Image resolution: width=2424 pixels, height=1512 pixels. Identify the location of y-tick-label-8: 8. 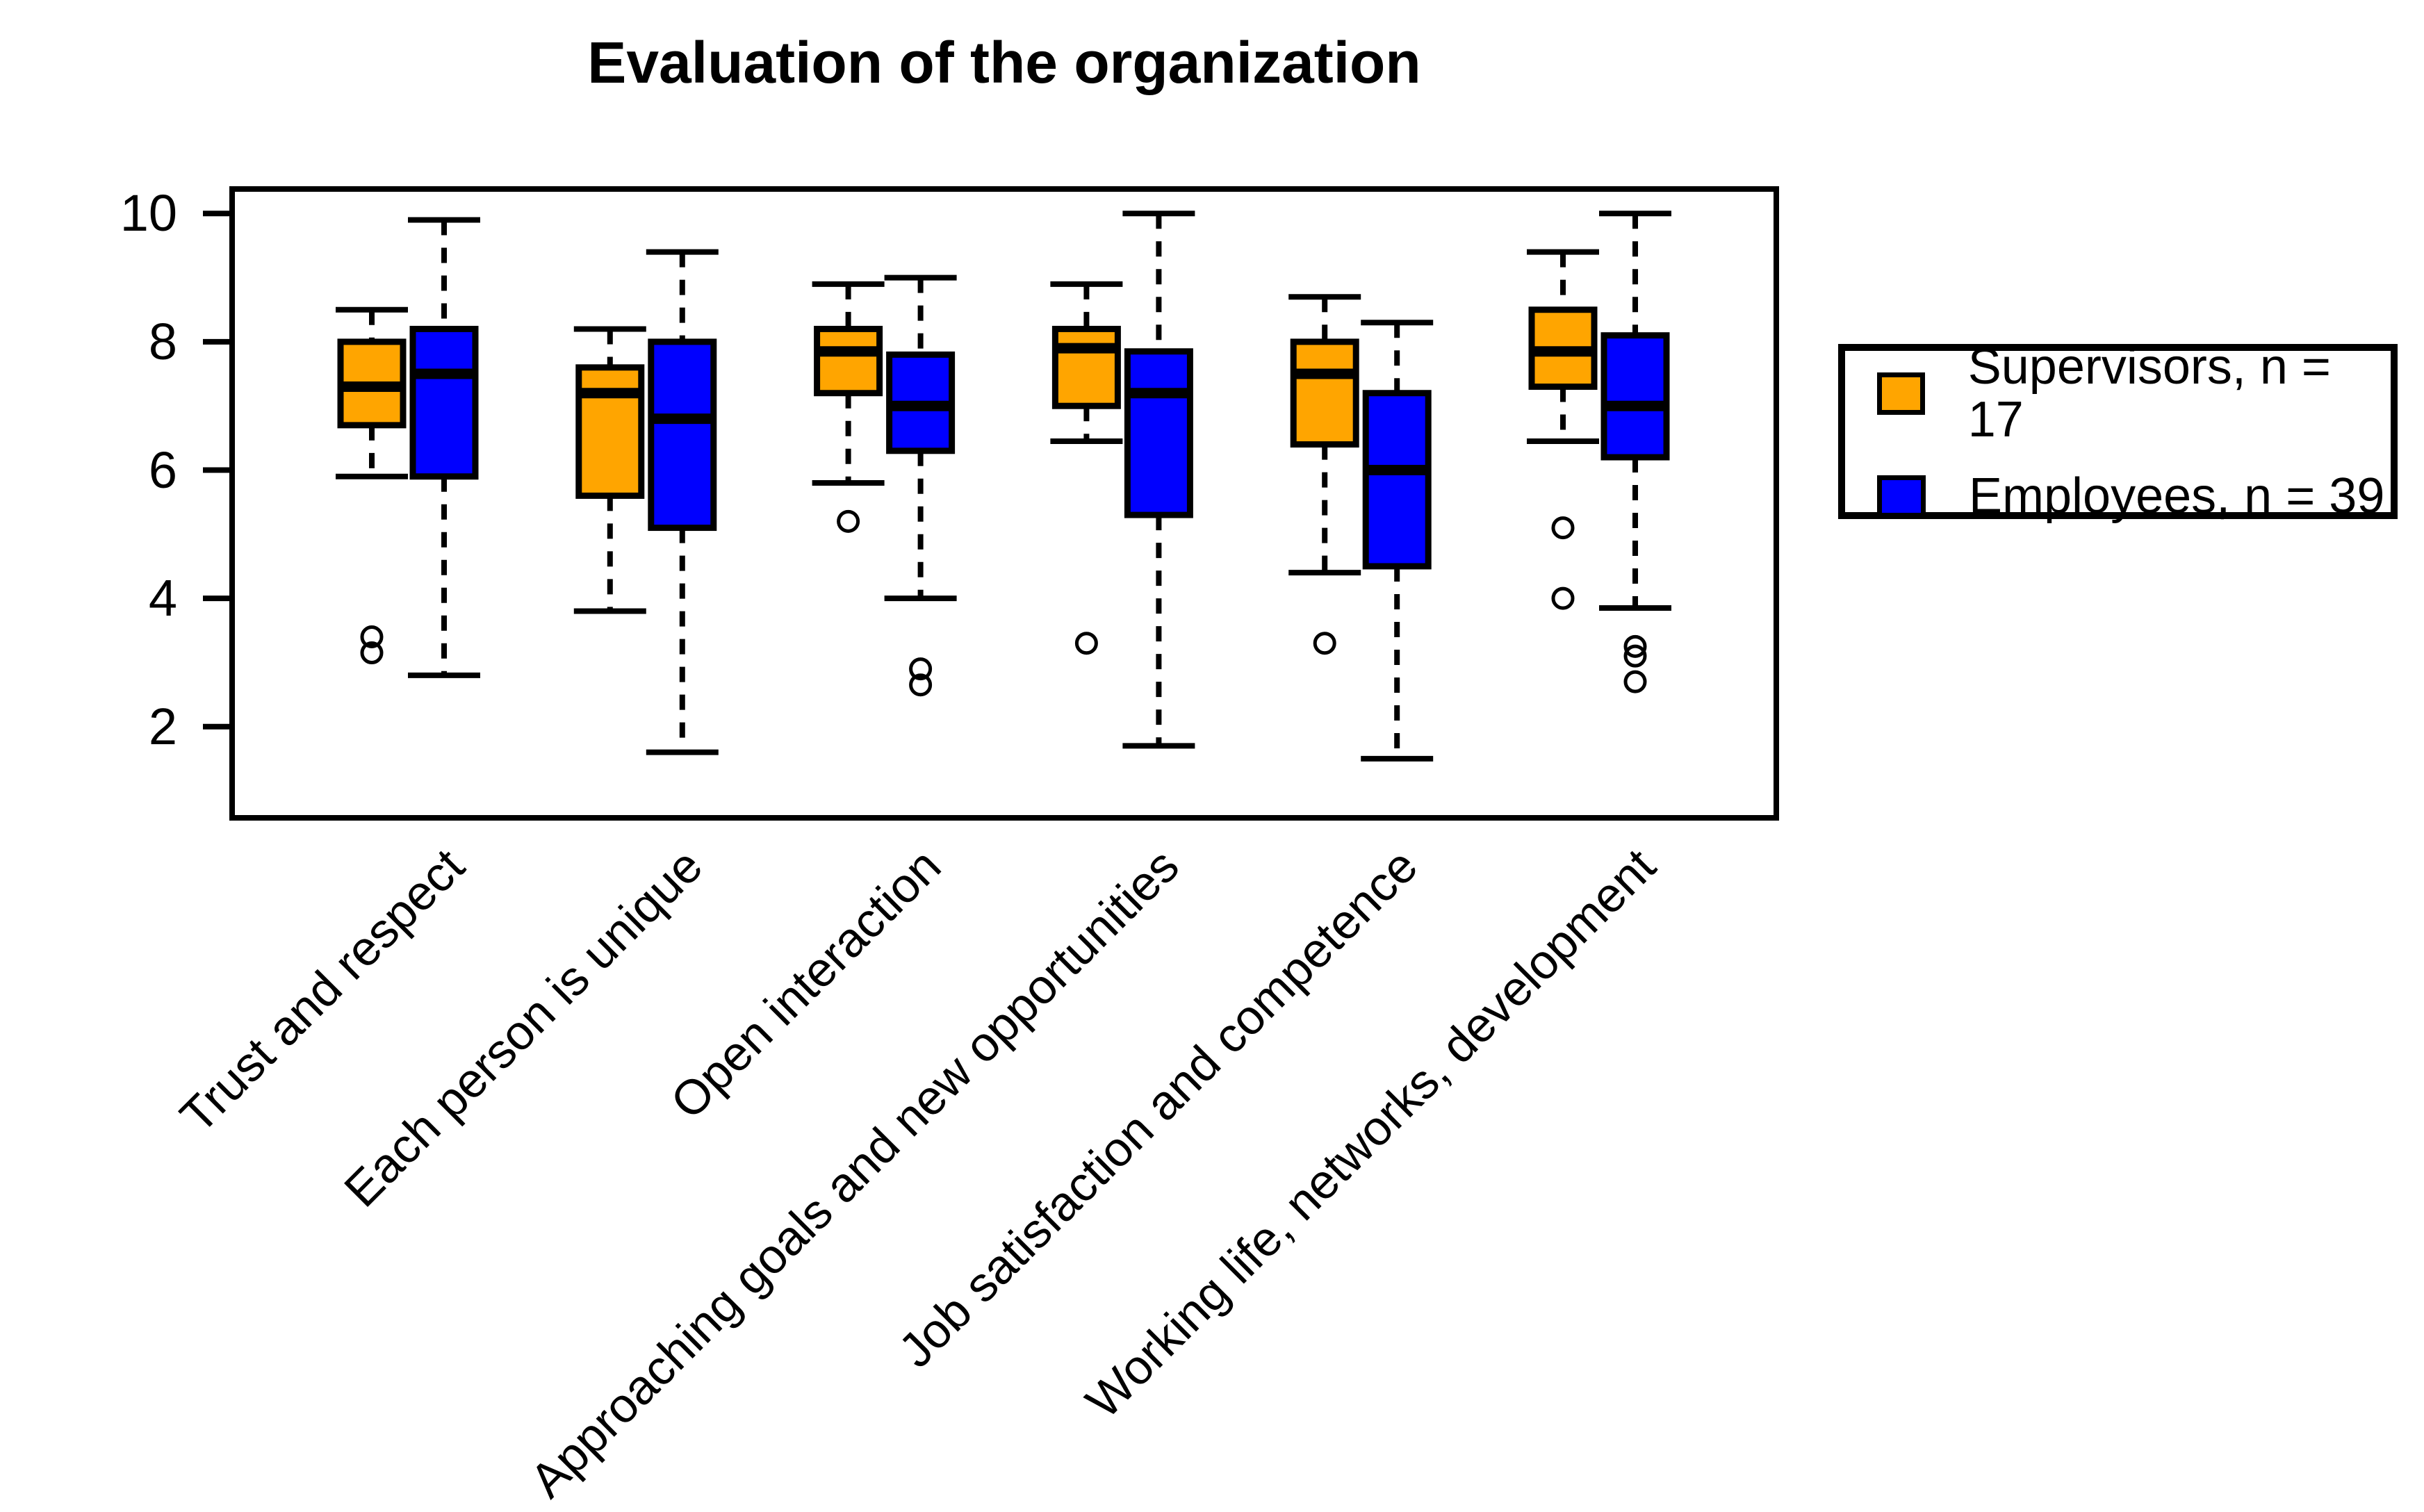
(163, 341).